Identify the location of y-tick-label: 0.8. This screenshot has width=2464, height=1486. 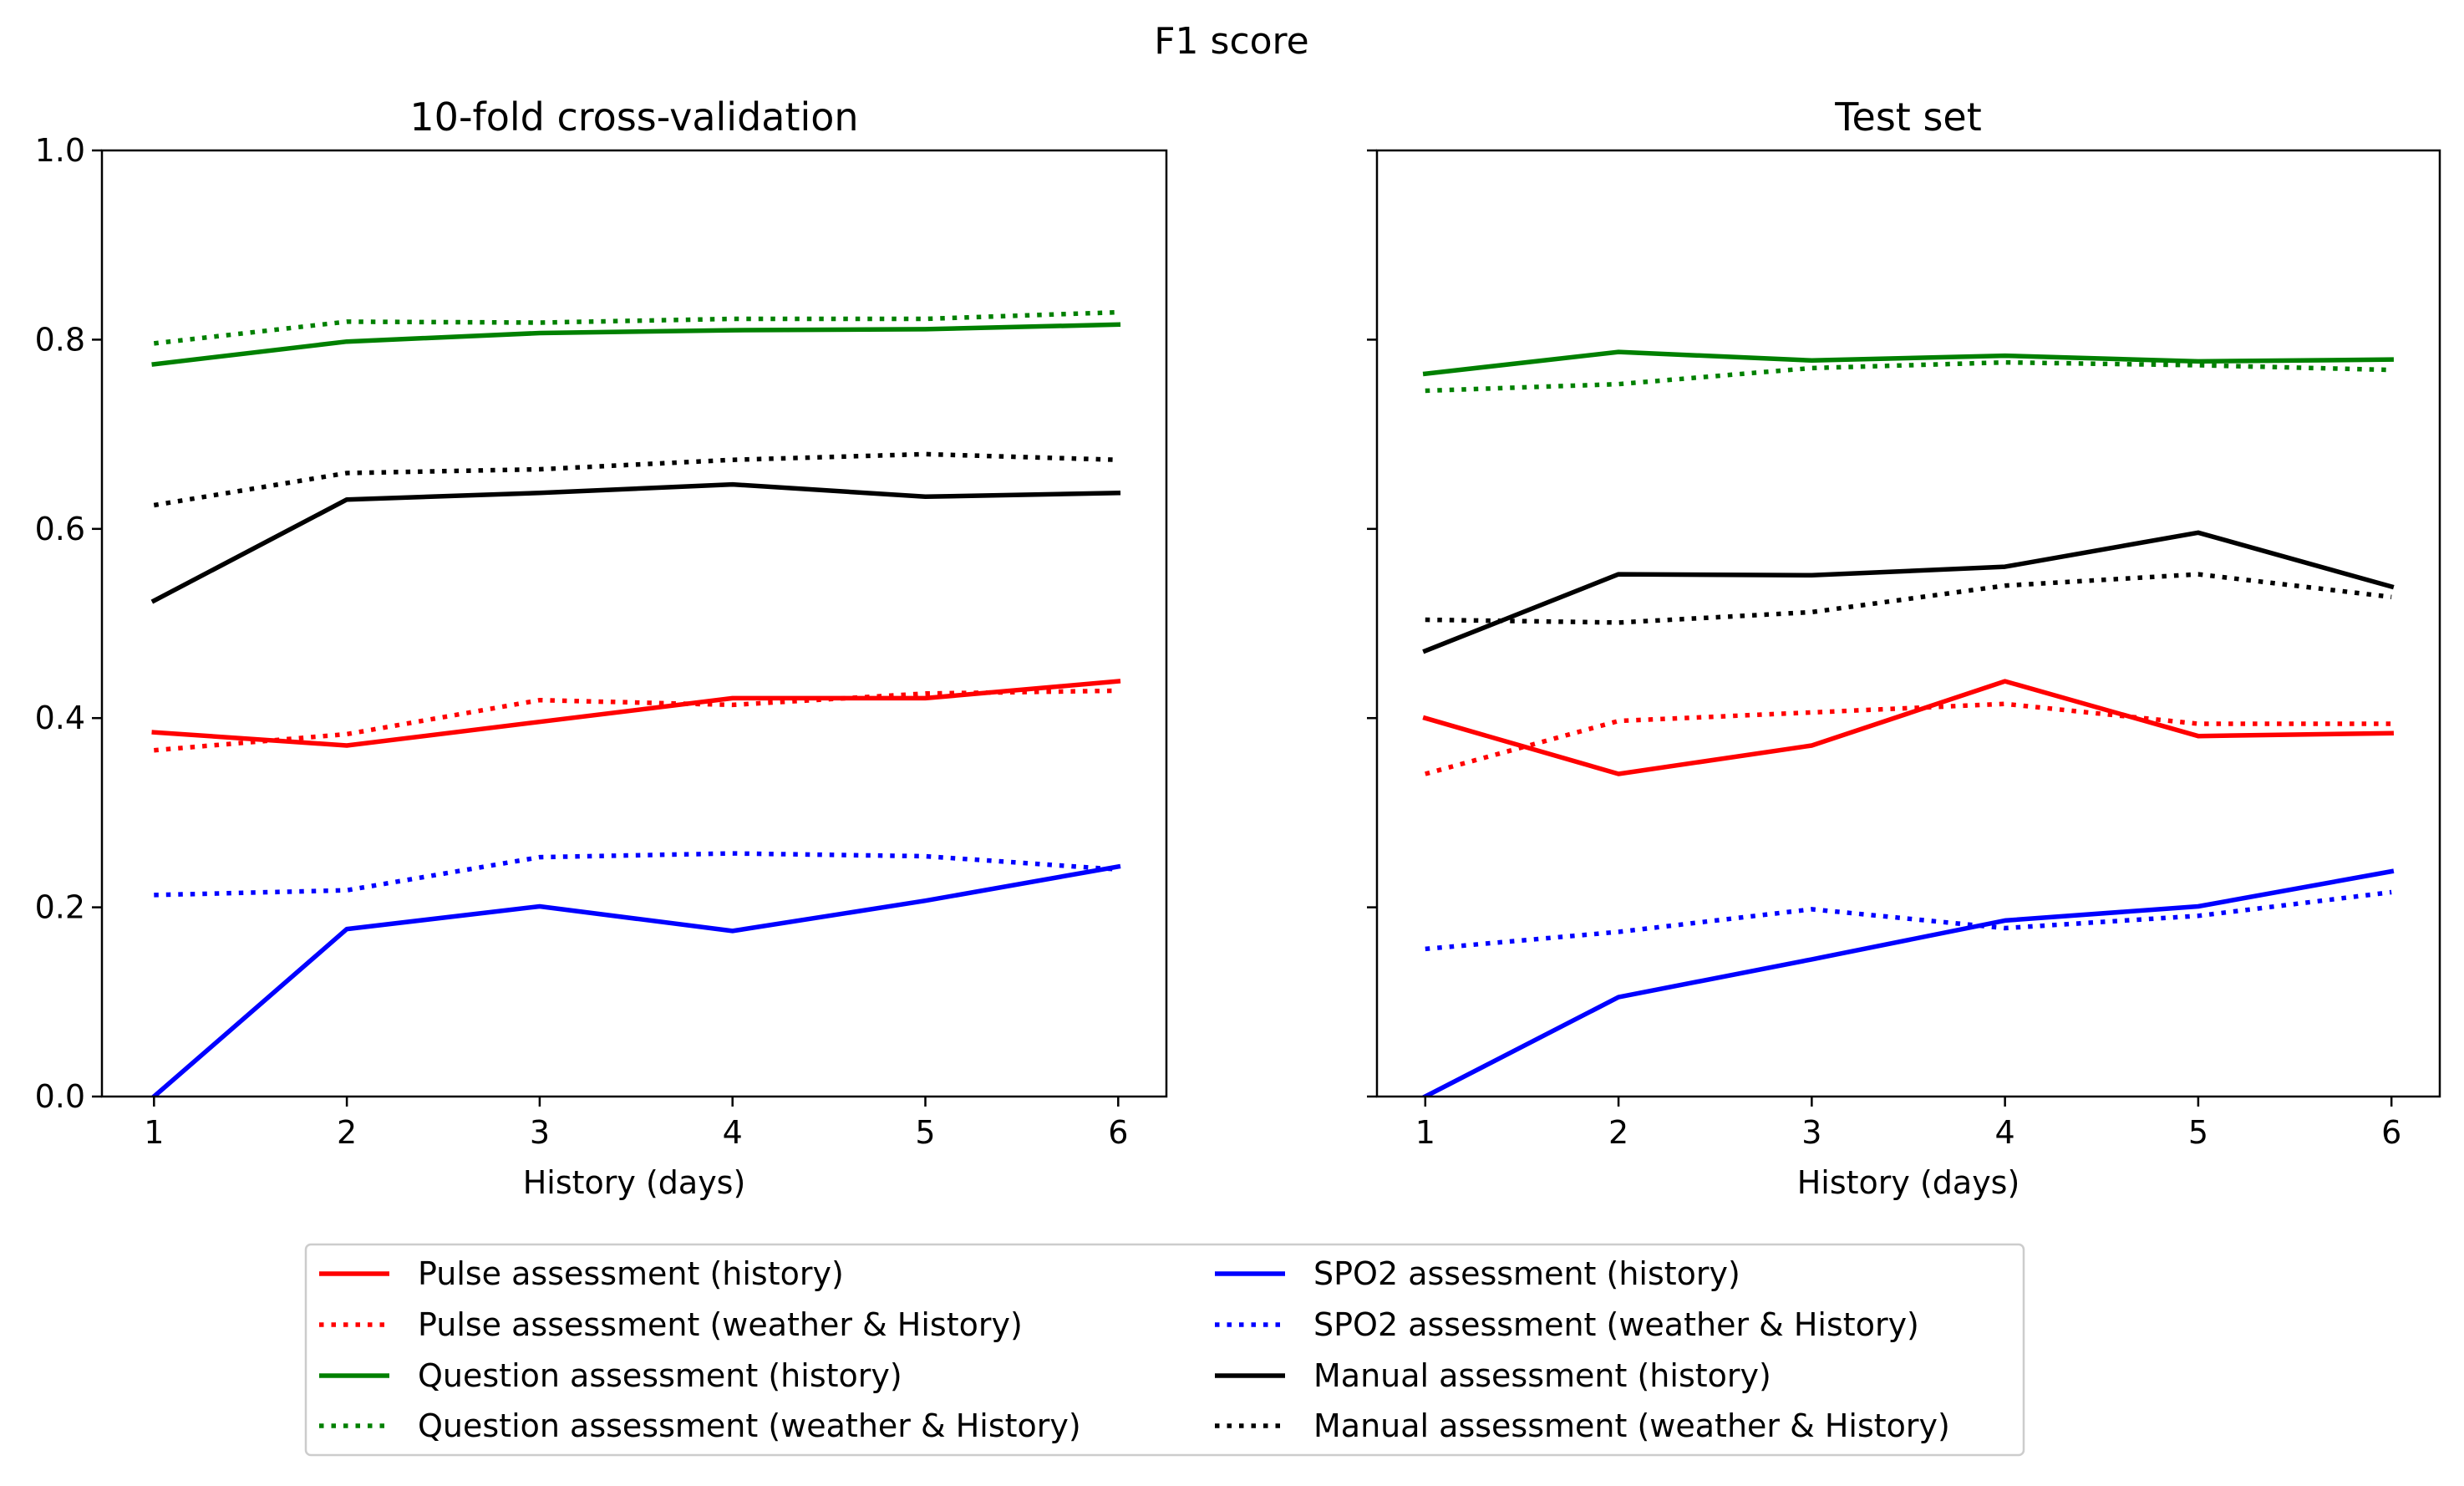
(60, 339).